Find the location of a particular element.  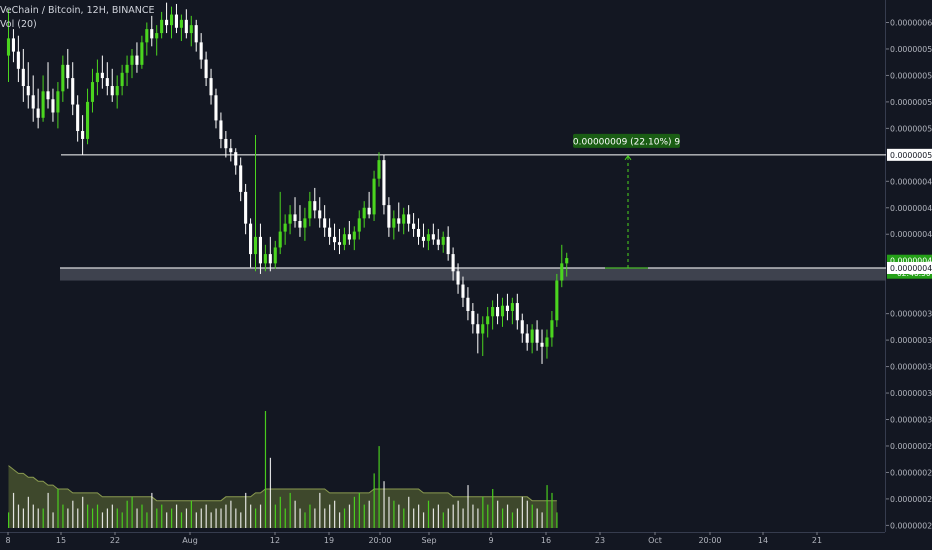

time-tick-label: Sep is located at coordinates (428, 540).